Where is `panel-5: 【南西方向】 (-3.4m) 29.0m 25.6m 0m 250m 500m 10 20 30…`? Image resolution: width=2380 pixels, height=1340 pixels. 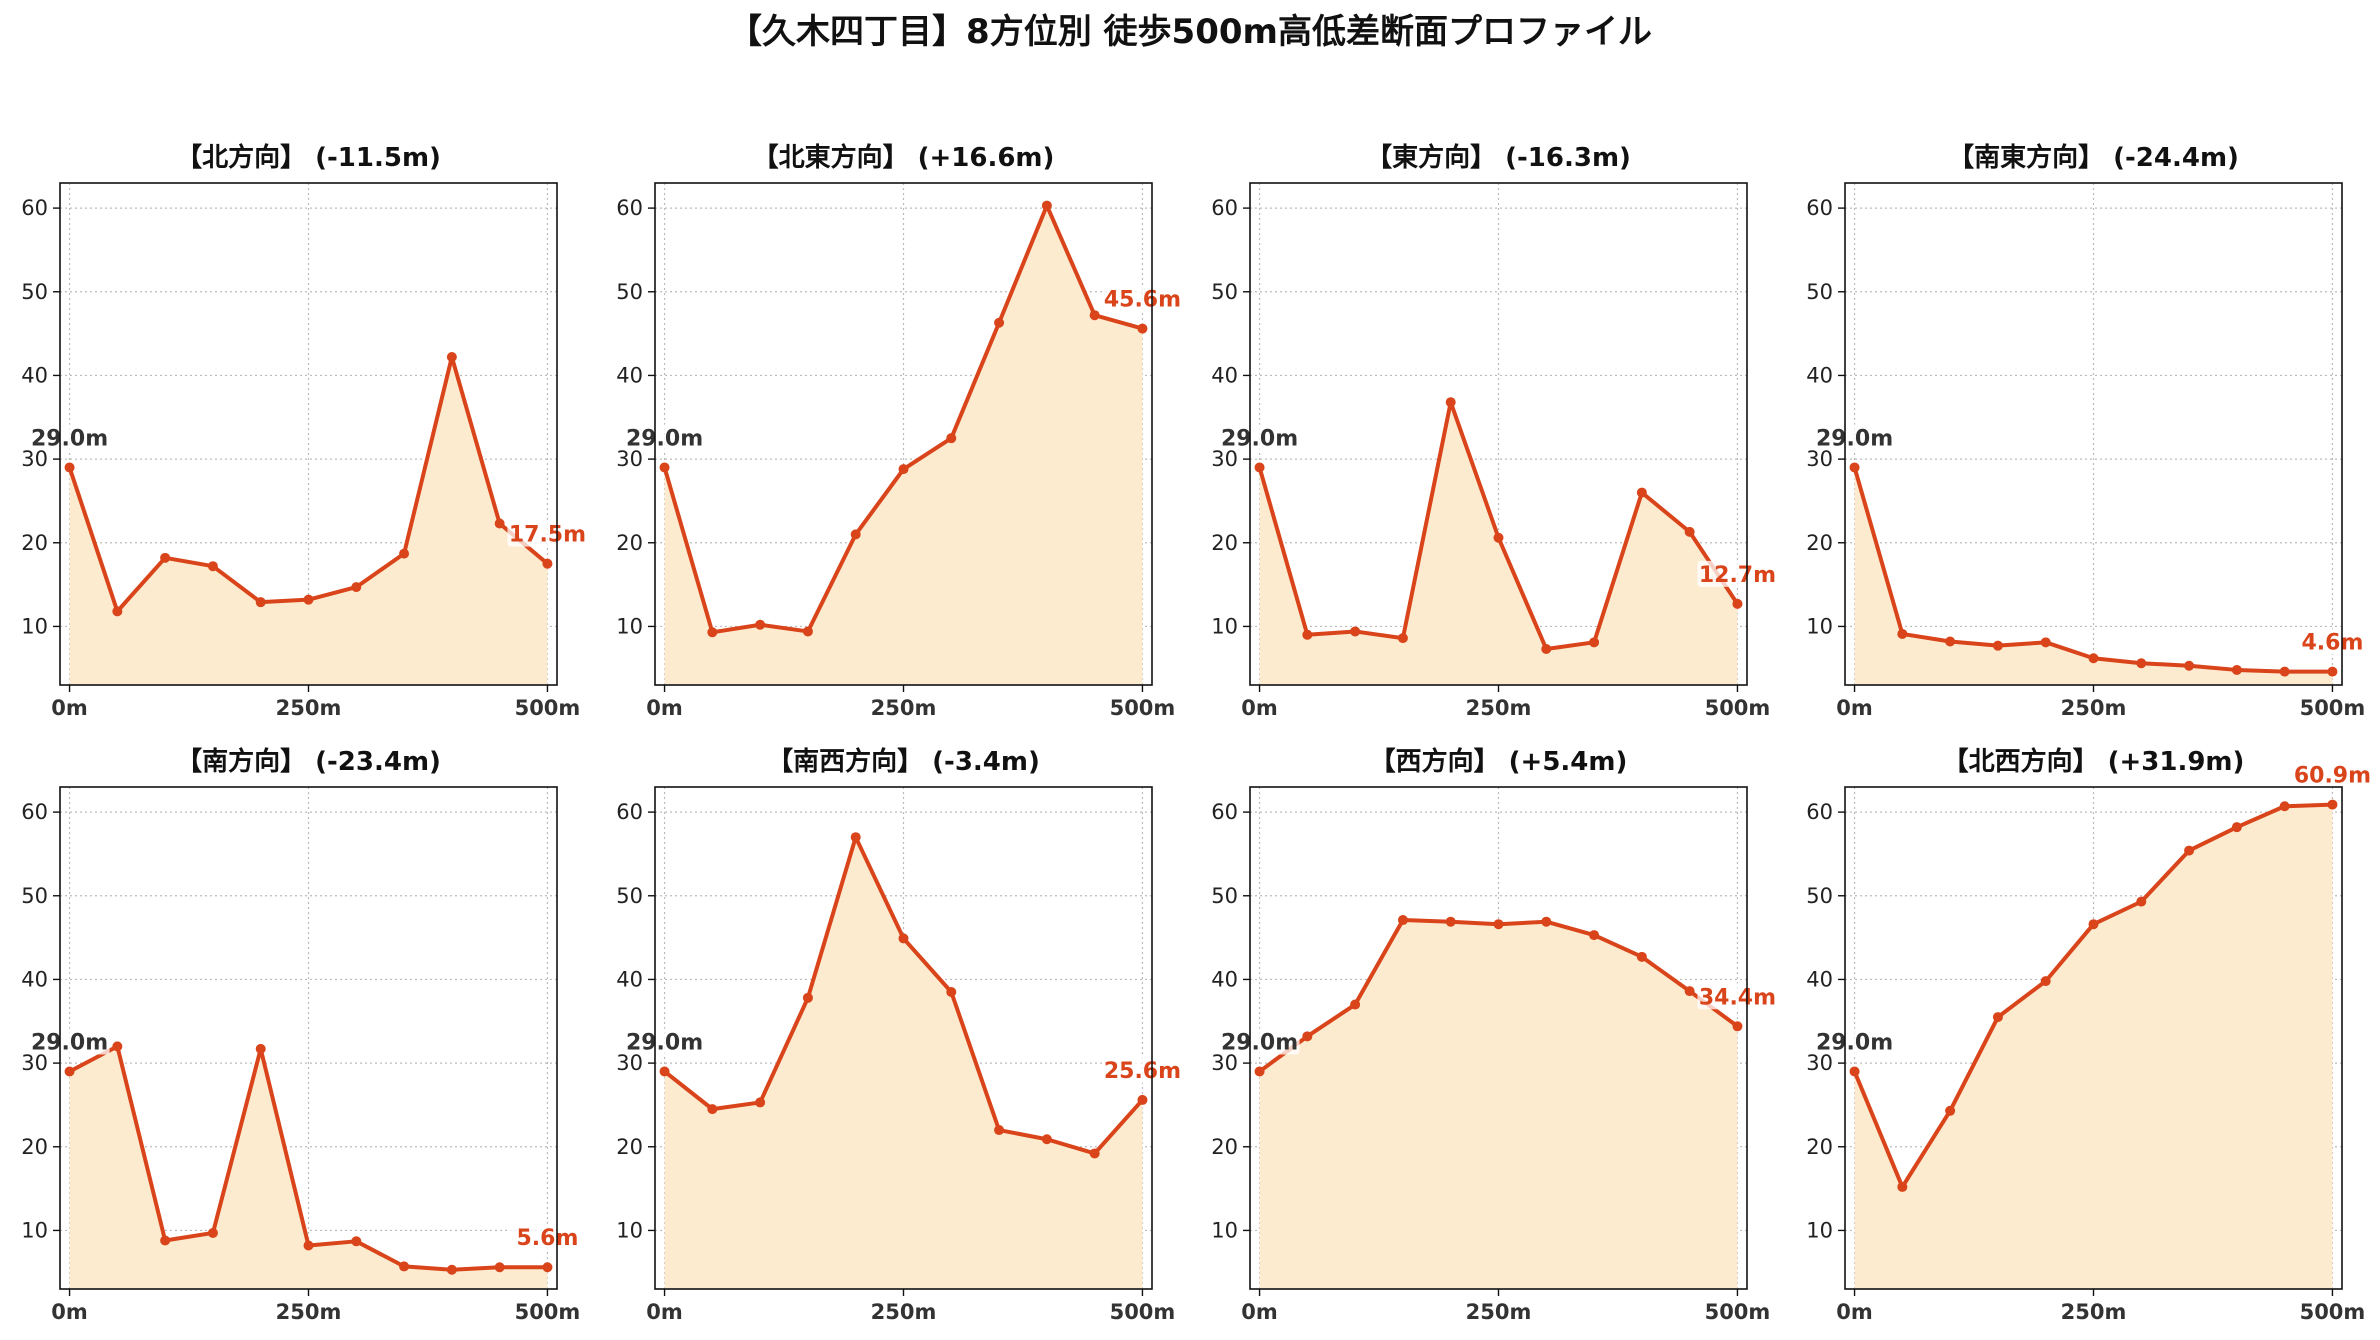
panel-5: 【南西方向】 (-3.4m) 29.0m 25.6m 0m 250m 500m 10 20 30… is located at coordinates (899, 1035).